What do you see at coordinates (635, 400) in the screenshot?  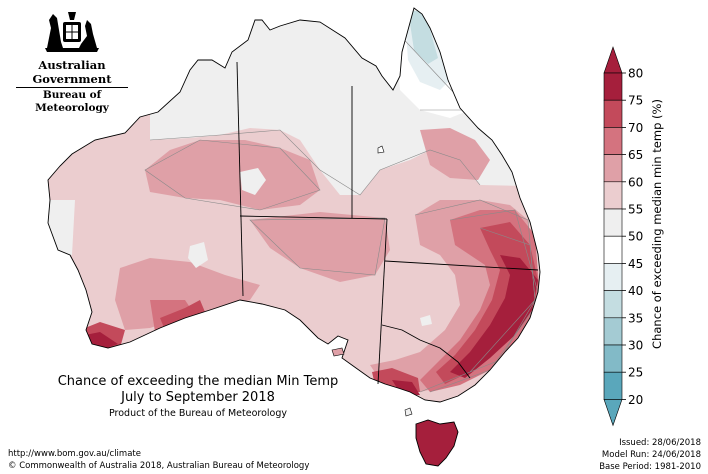 I see `legend-tick-label: 20` at bounding box center [635, 400].